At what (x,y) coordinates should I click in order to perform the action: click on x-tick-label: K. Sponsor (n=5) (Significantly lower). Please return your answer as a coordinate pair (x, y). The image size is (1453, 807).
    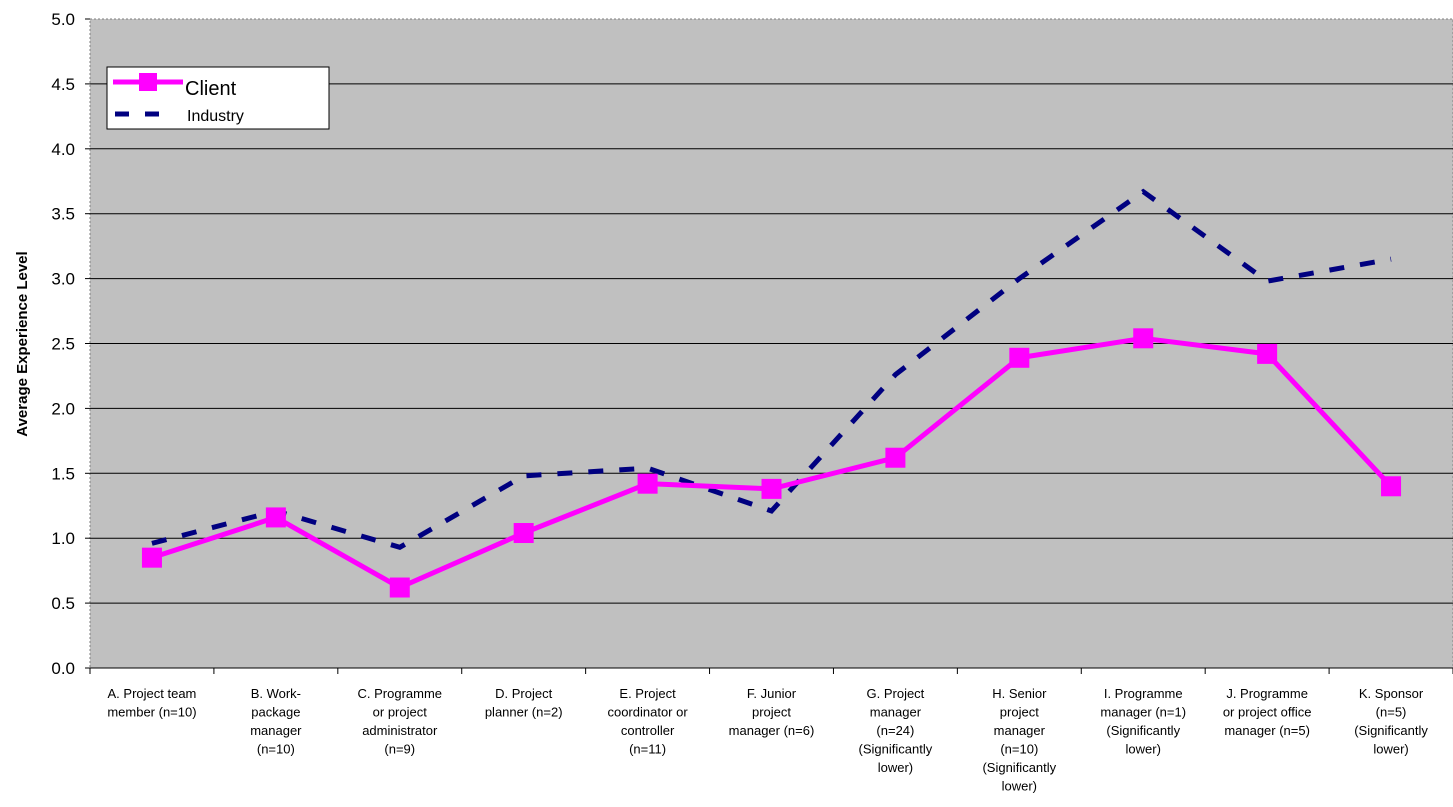
    Looking at the image, I should click on (1391, 721).